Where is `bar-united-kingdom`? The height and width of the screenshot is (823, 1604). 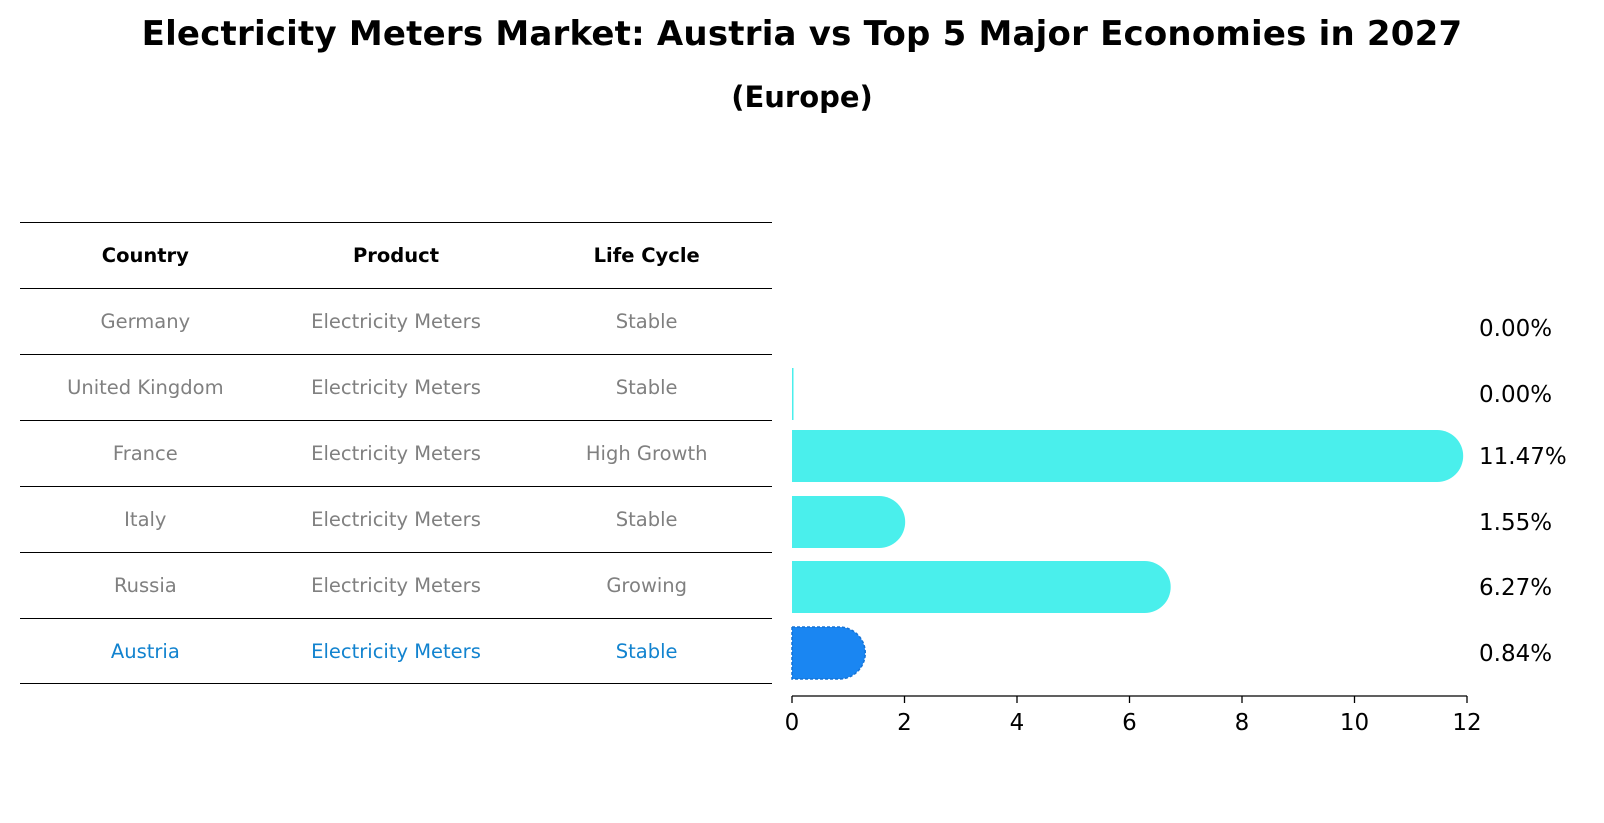 bar-united-kingdom is located at coordinates (793, 394).